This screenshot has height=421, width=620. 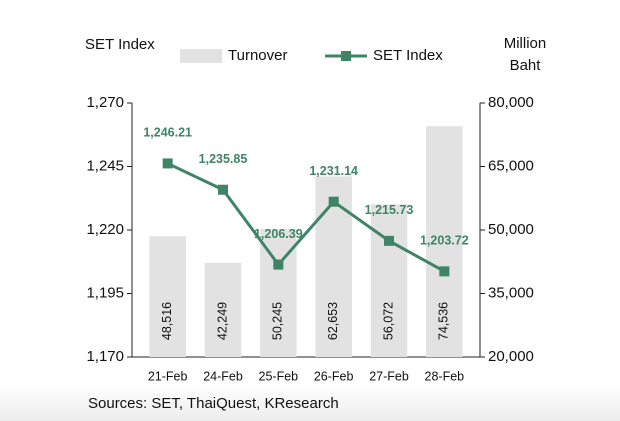 What do you see at coordinates (306, 217) in the screenshot?
I see `line` at bounding box center [306, 217].